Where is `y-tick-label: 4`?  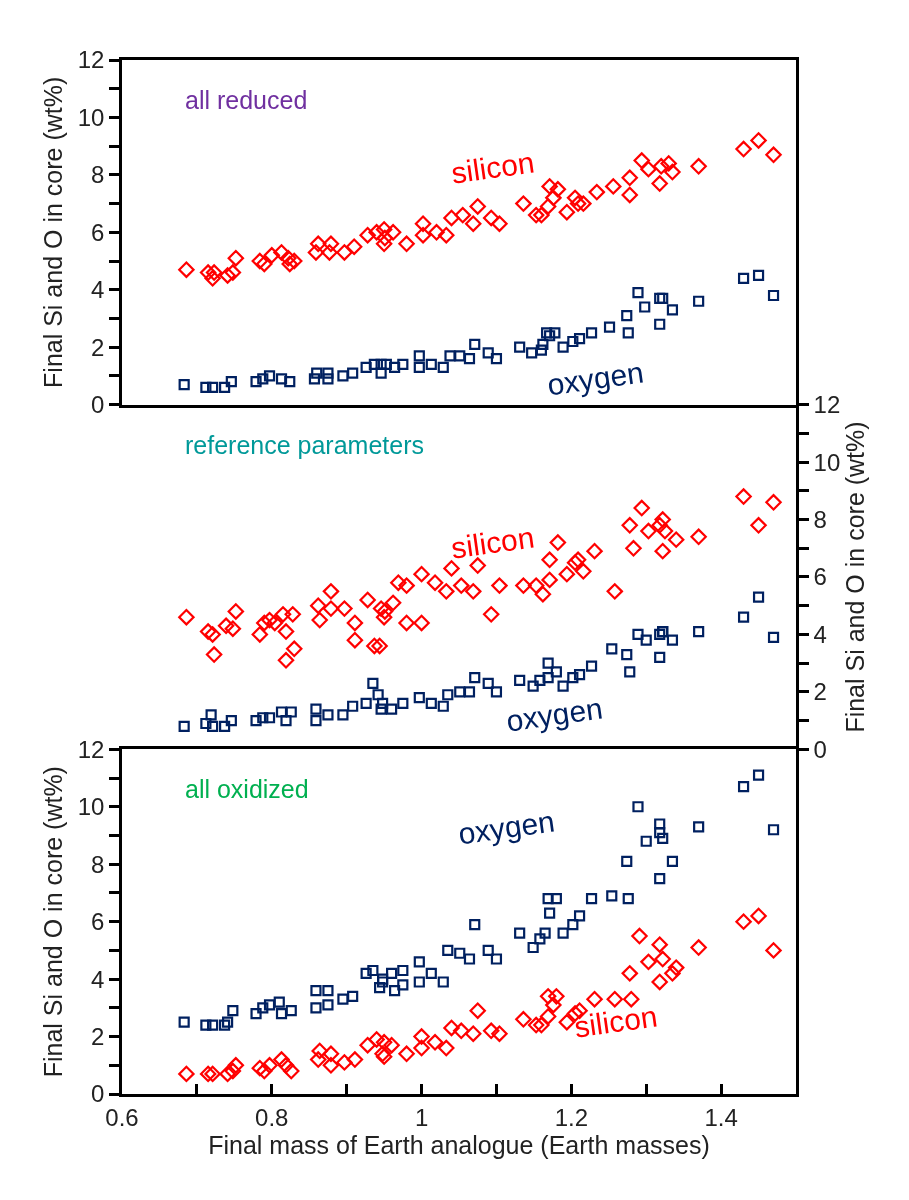
y-tick-label: 4 is located at coordinates (98, 979).